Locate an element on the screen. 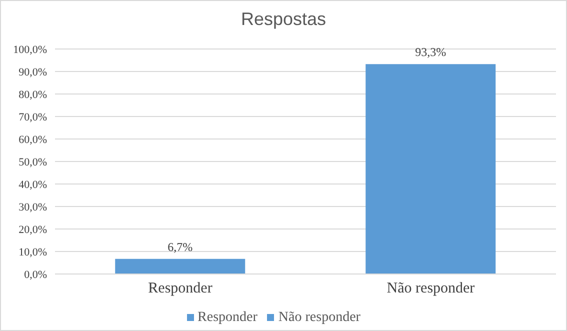 This screenshot has height=331, width=567. data-label: 93,3% is located at coordinates (430, 52).